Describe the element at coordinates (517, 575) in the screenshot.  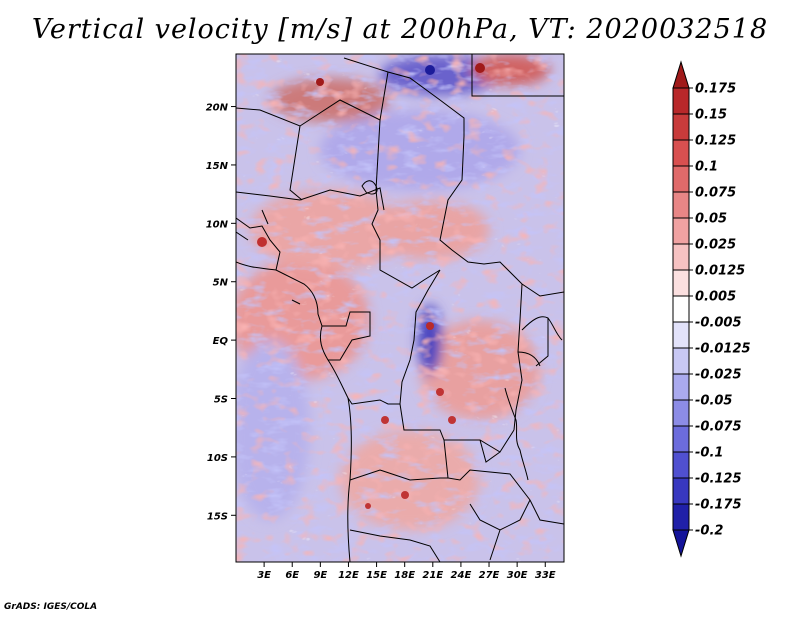
I see `lon-tick-label: 30E` at that location.